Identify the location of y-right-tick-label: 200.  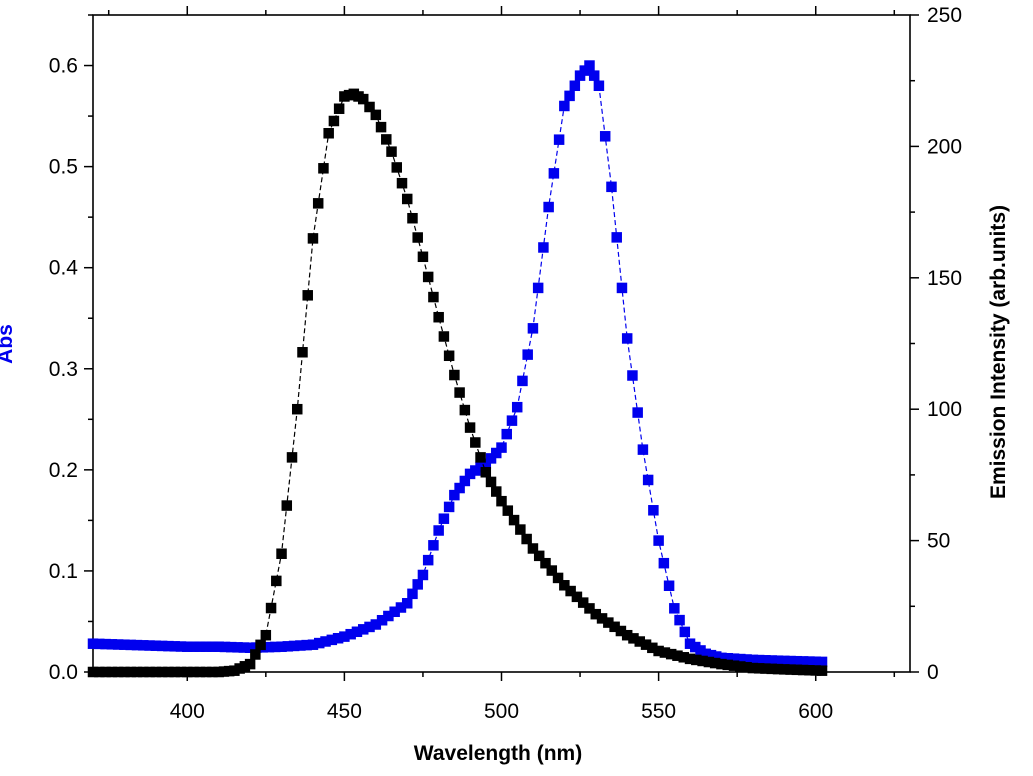
(944, 146).